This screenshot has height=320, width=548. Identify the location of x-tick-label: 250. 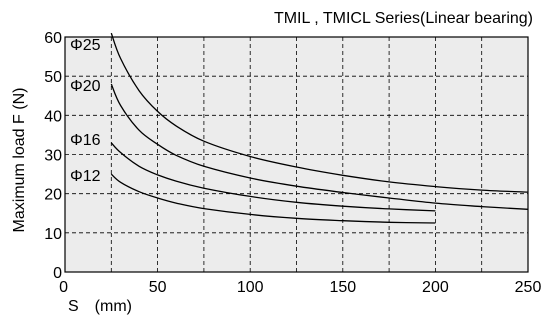
(528, 287).